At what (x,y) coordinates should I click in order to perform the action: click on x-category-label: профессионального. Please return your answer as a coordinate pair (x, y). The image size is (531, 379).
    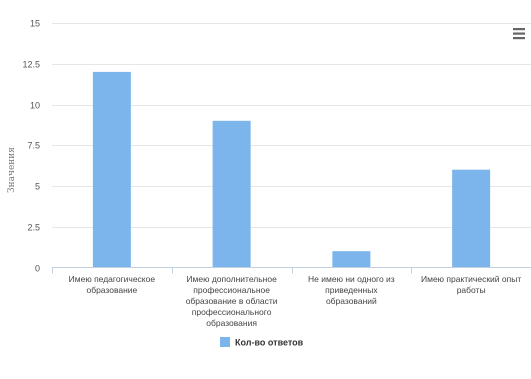
    Looking at the image, I should click on (232, 312).